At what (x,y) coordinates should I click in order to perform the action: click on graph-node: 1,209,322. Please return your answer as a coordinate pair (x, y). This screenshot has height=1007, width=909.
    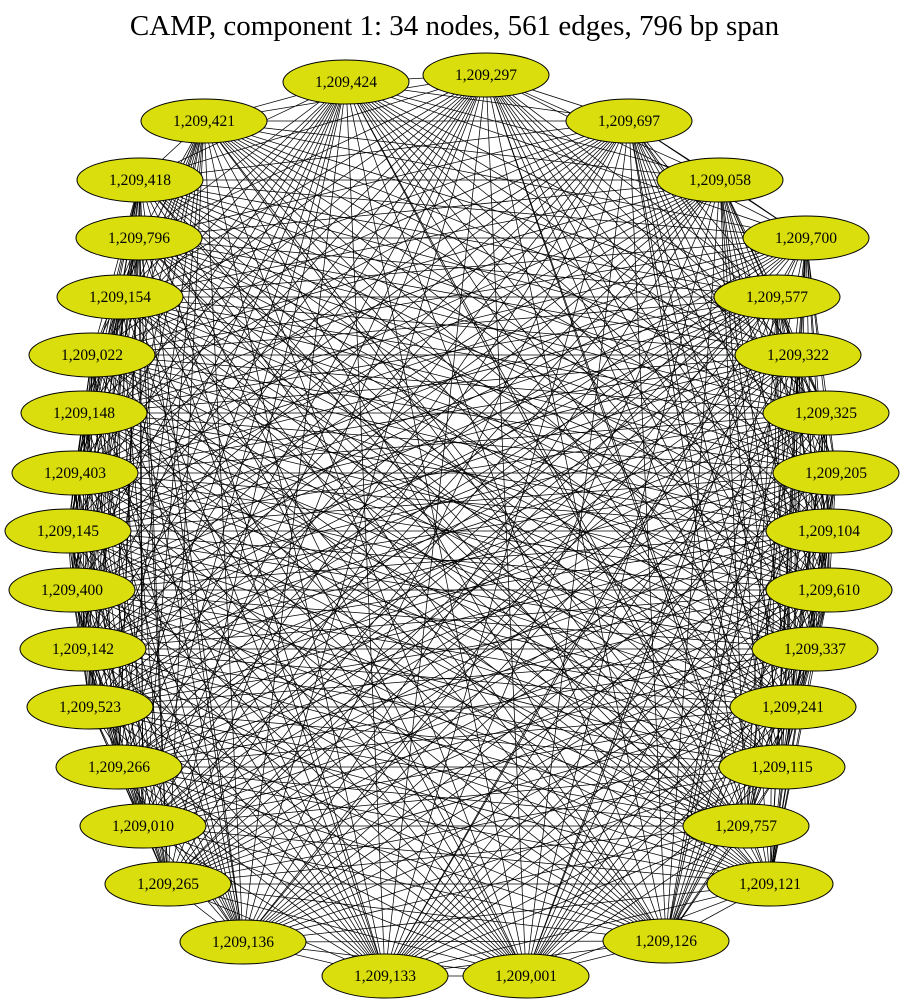
    Looking at the image, I should click on (798, 355).